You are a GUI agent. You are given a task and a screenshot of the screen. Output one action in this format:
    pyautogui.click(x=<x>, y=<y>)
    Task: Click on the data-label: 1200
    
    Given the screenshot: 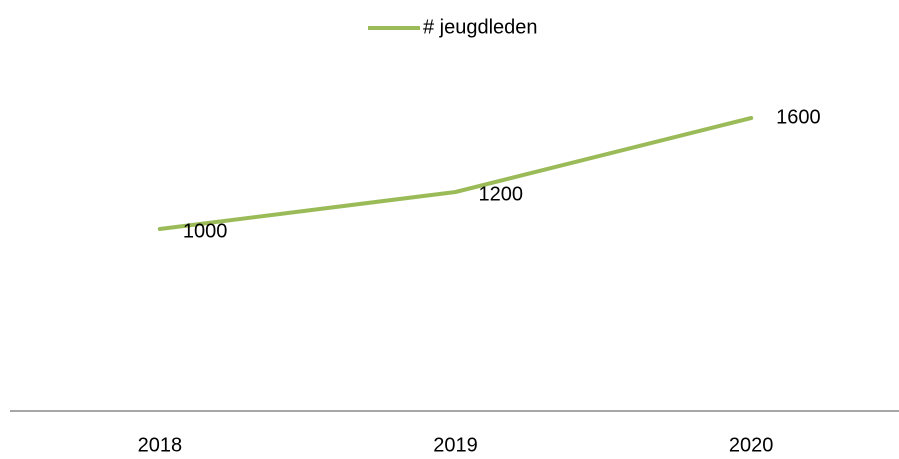 What is the action you would take?
    pyautogui.click(x=501, y=194)
    